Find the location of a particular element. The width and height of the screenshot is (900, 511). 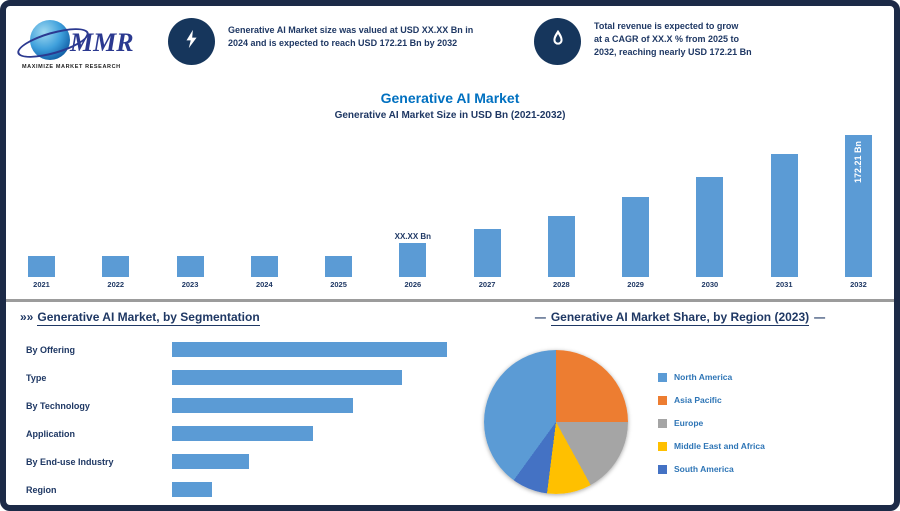

growth-icon is located at coordinates (558, 41).